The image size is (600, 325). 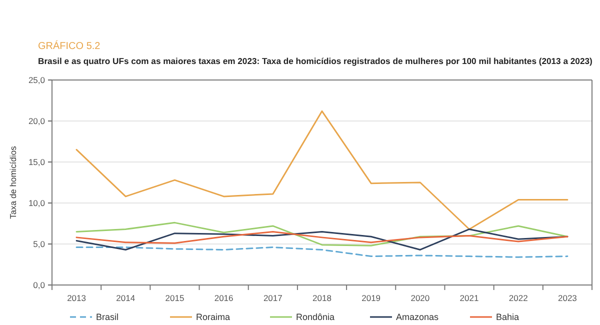 What do you see at coordinates (39, 243) in the screenshot?
I see `y-tick-label: 5,0` at bounding box center [39, 243].